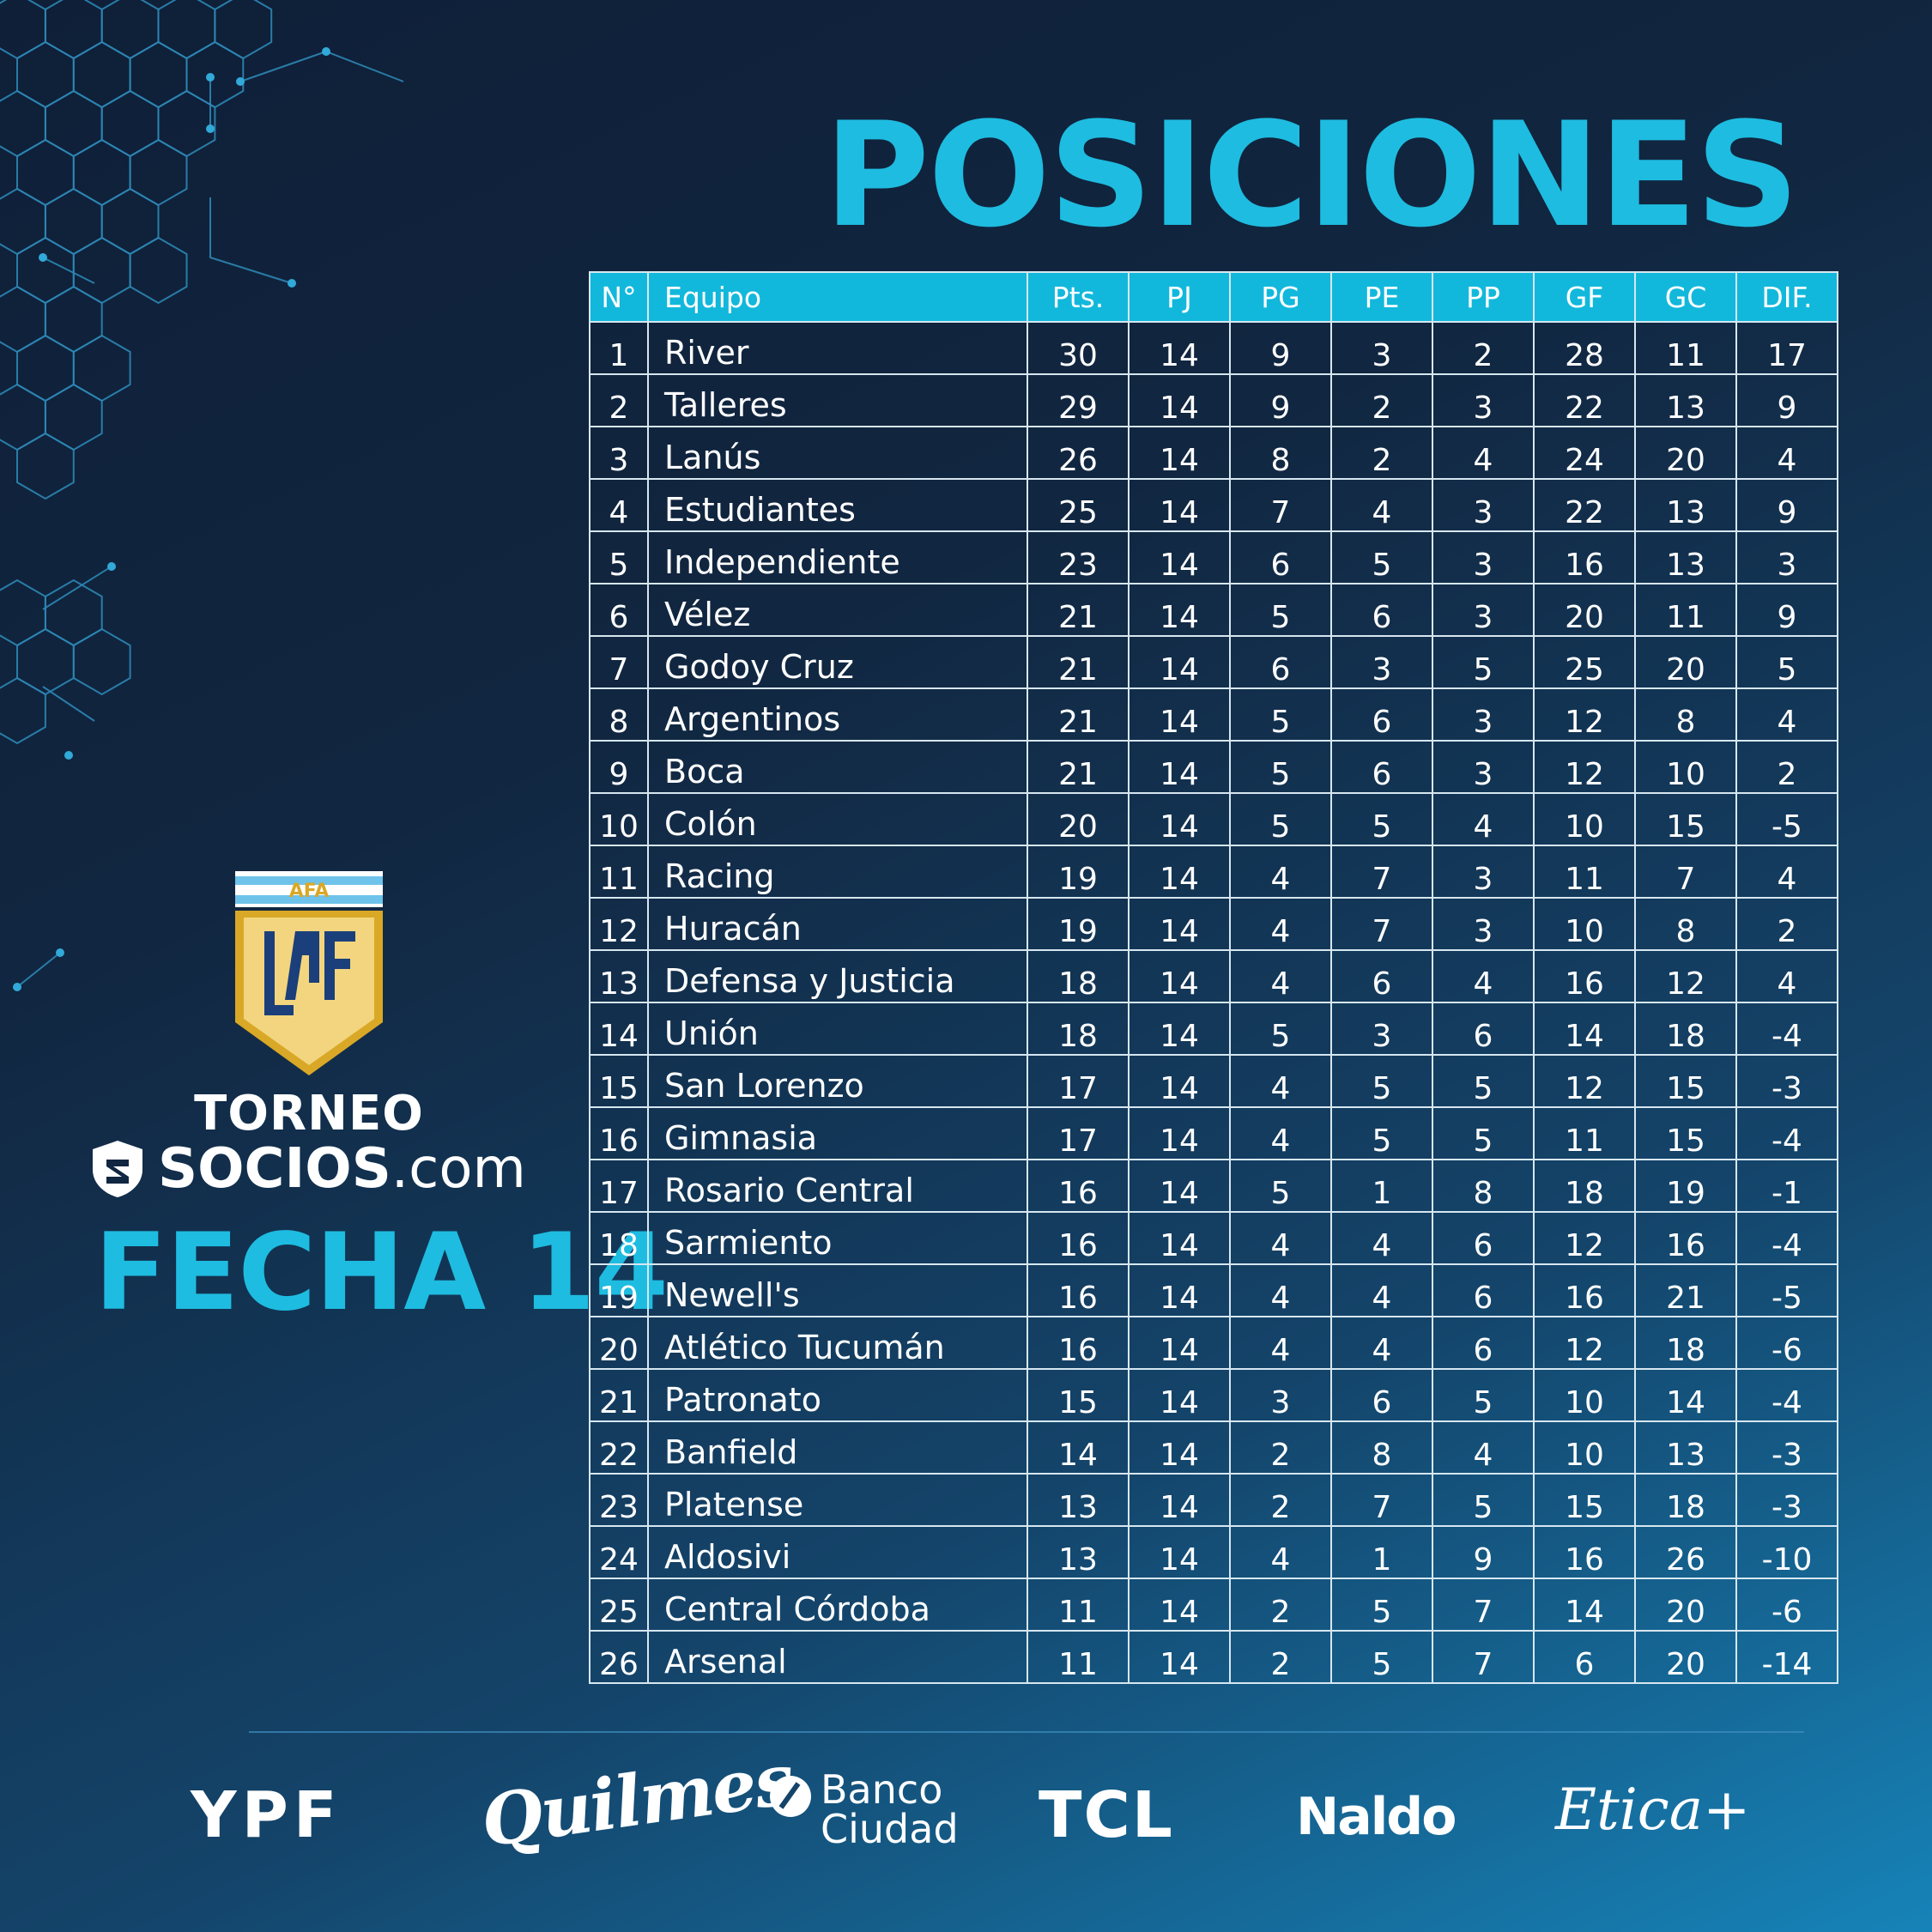 The image size is (1932, 1932). Describe the element at coordinates (1280, 1029) in the screenshot. I see `cell-pg: 5` at that location.